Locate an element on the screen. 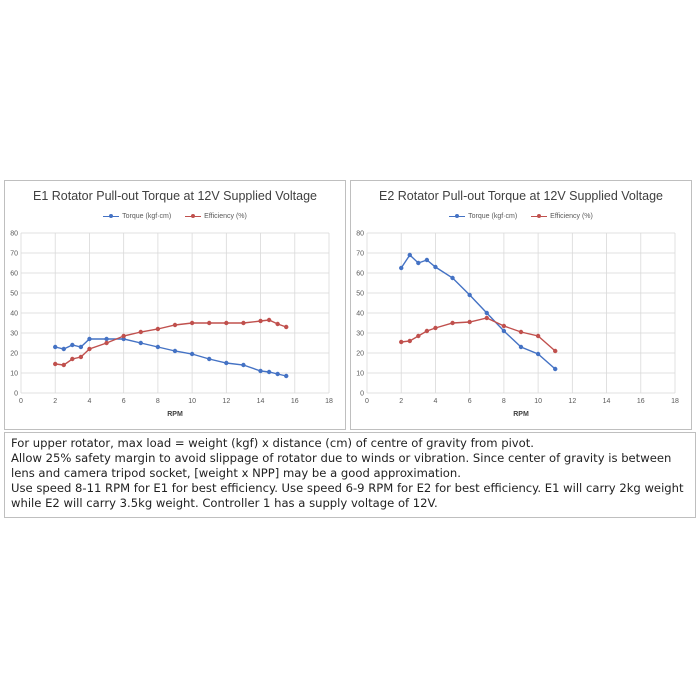 The width and height of the screenshot is (700, 700). chart-legend: Torque (kgf·cm) Efficiency (%) is located at coordinates (521, 216).